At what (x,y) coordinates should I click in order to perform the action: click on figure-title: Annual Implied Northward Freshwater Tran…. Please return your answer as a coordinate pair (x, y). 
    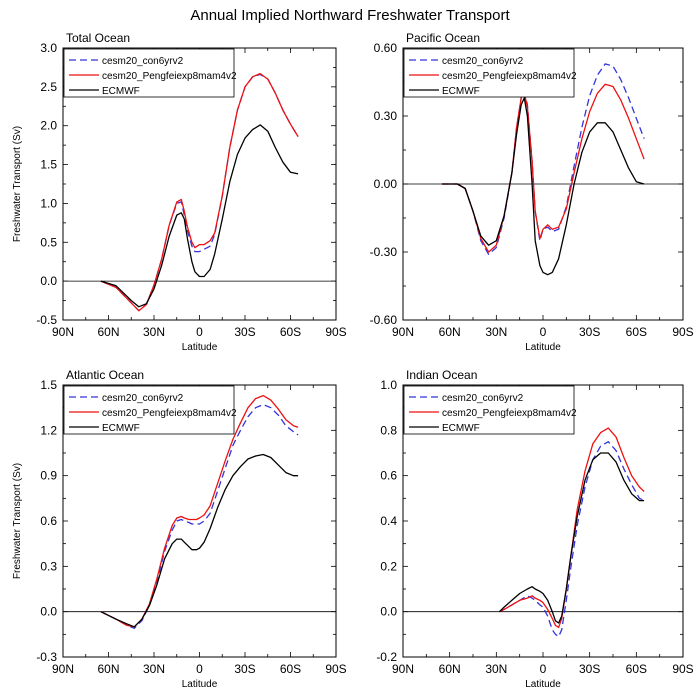
    Looking at the image, I should click on (350, 15).